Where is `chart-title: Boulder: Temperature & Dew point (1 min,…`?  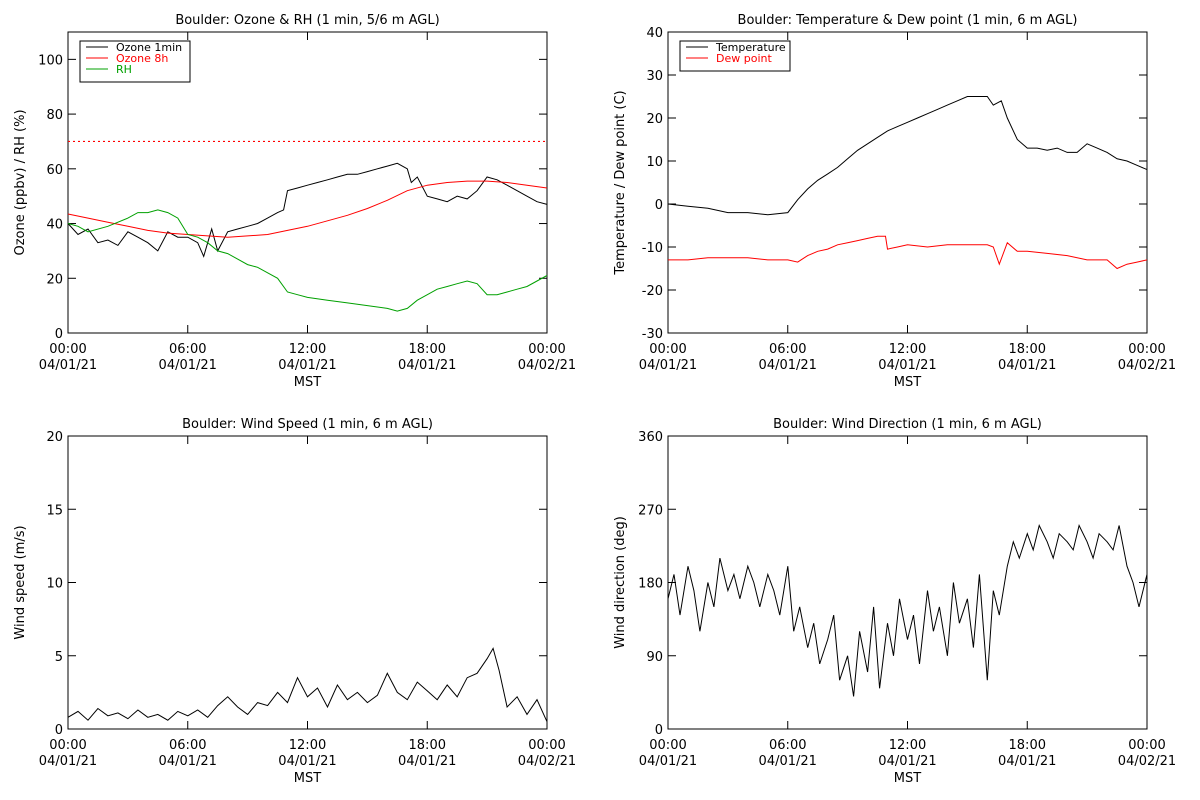 chart-title: Boulder: Temperature & Dew point (1 min,… is located at coordinates (908, 20).